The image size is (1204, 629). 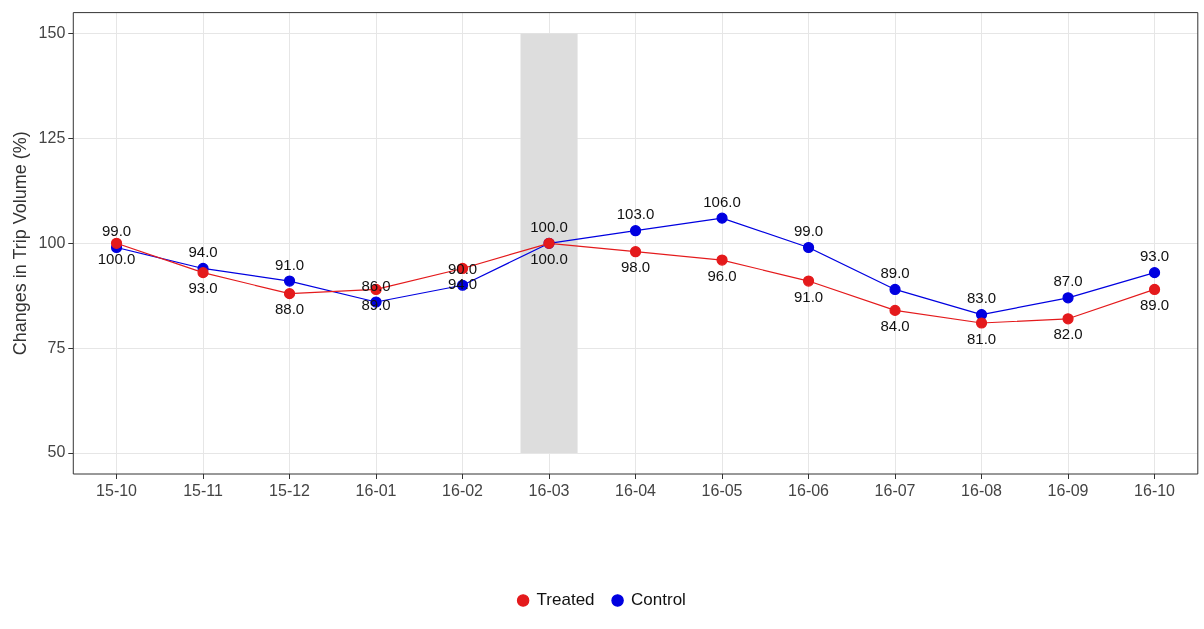 I want to click on x-tick-label: 15-11, so click(x=203, y=491).